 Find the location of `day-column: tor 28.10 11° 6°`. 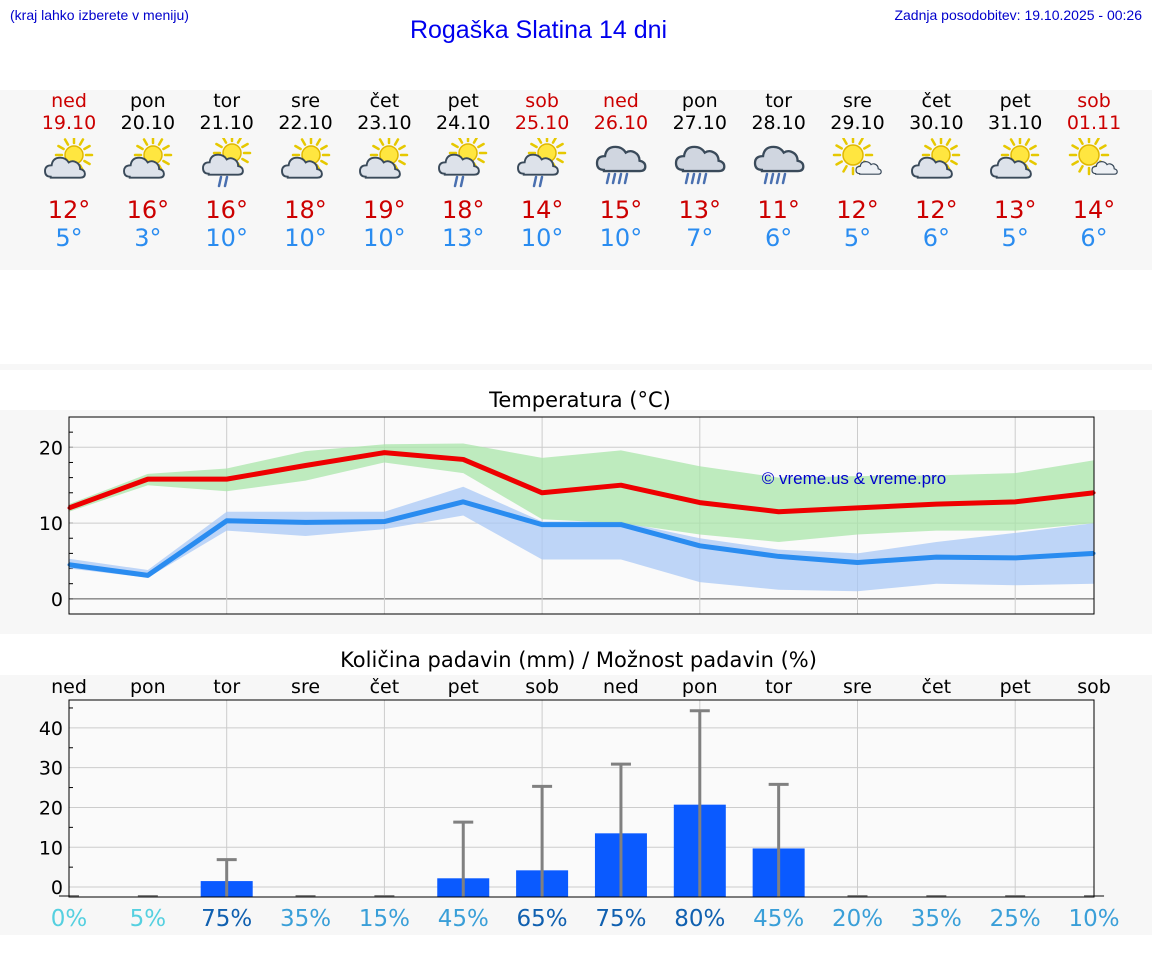

day-column: tor 28.10 11° 6° is located at coordinates (779, 171).